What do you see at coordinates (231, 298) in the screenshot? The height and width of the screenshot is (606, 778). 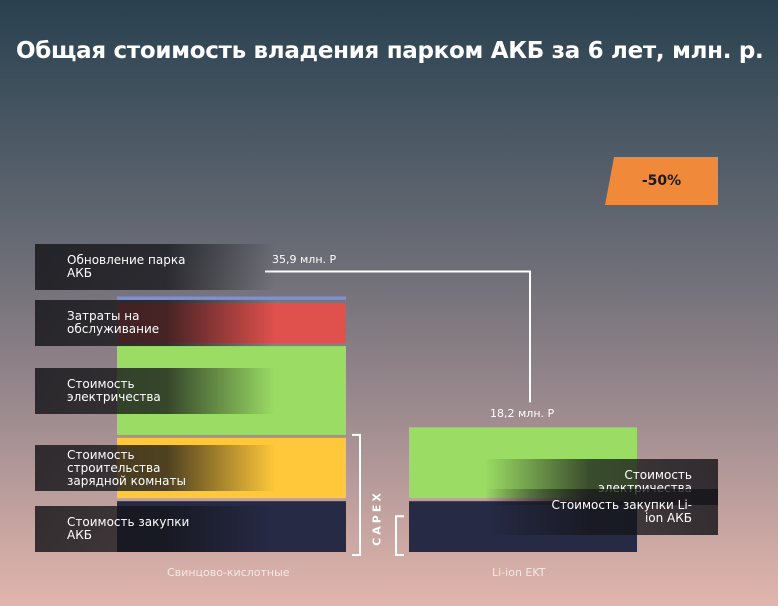 I see `bar-segment-fleet_update-lead-acid` at bounding box center [231, 298].